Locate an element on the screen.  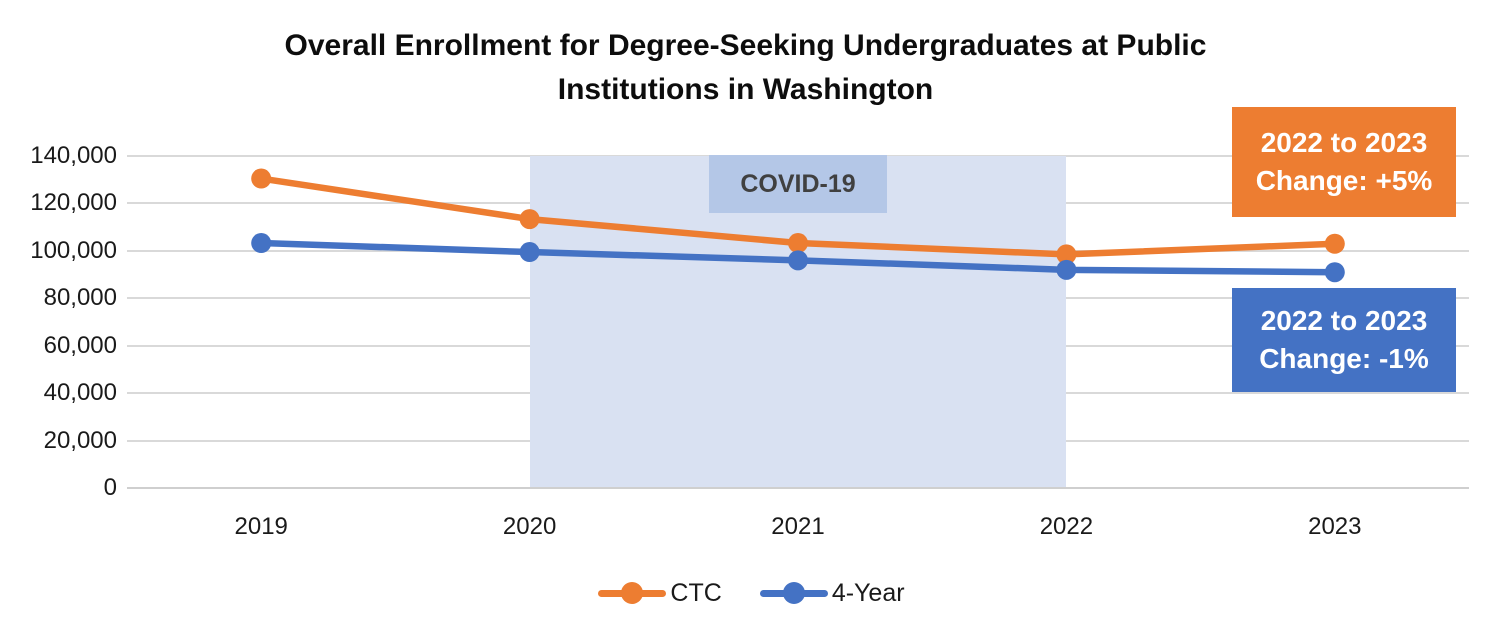
x-axis-tick-label: 2019 is located at coordinates (261, 526).